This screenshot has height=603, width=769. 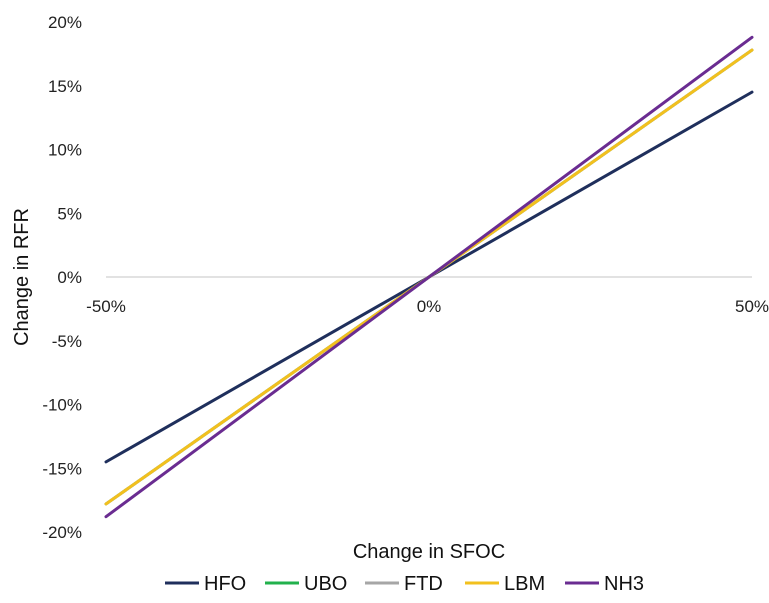 I want to click on x-axis-title: Change in SFOC, so click(x=429, y=552).